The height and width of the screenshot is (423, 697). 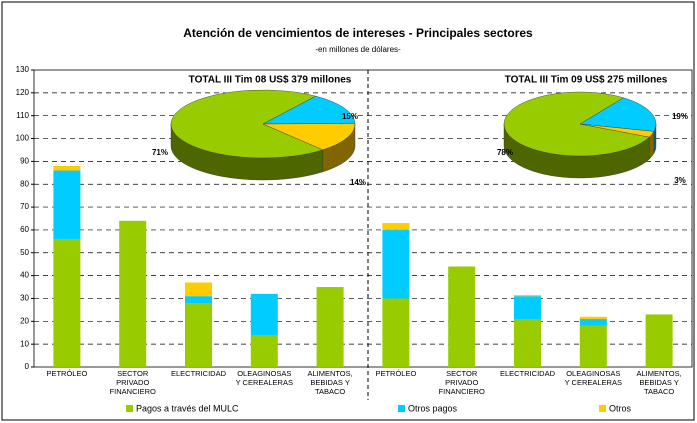 What do you see at coordinates (24, 160) in the screenshot?
I see `y-tick-label: 90` at bounding box center [24, 160].